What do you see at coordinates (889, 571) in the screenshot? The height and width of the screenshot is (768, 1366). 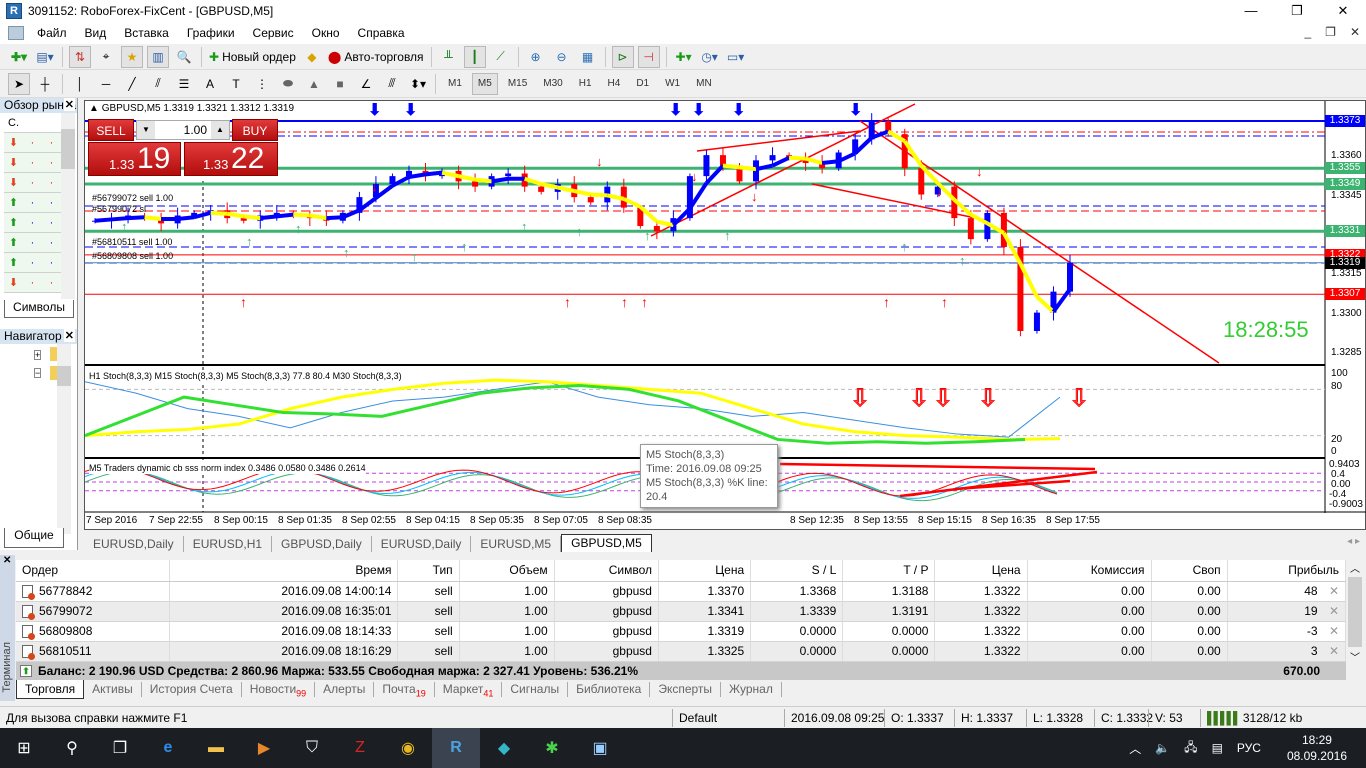 I see `column-header: T / P` at bounding box center [889, 571].